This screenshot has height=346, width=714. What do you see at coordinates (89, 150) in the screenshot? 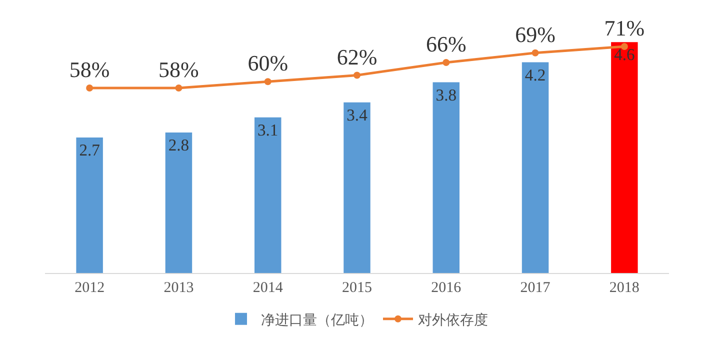
I see `data-label: 2.7` at bounding box center [89, 150].